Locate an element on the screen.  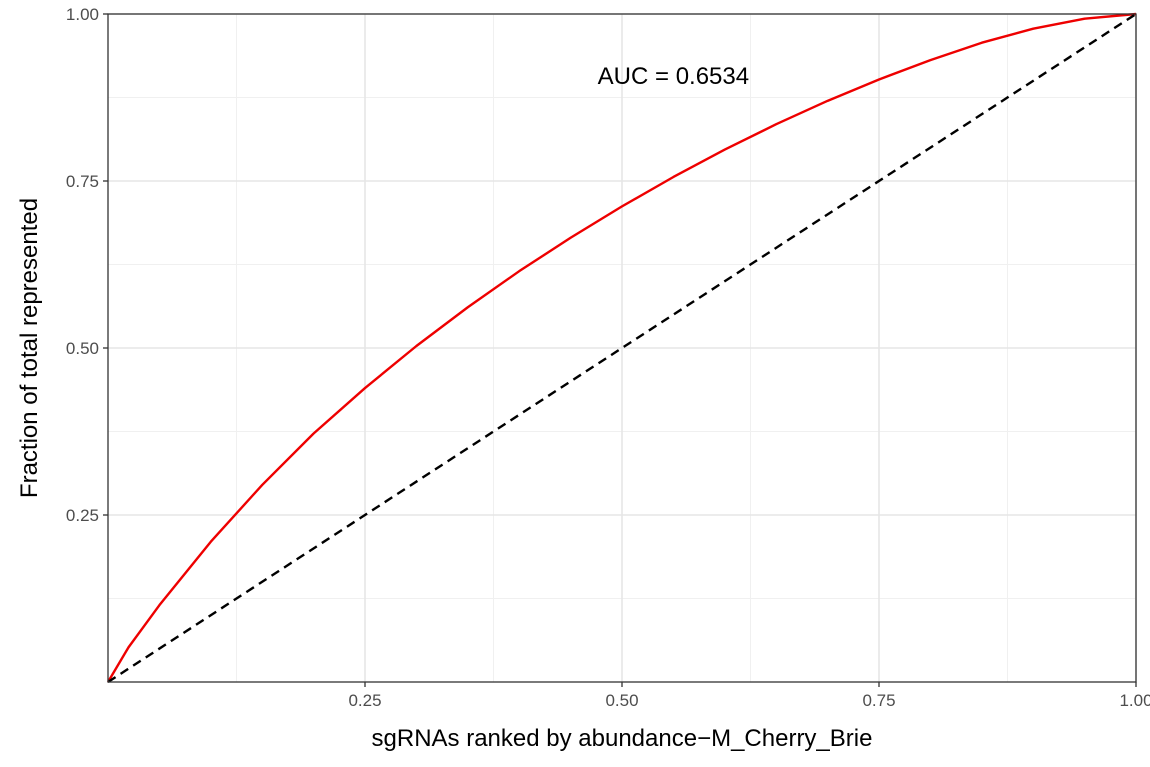
y-tick-label: 0.25 is located at coordinates (82, 515).